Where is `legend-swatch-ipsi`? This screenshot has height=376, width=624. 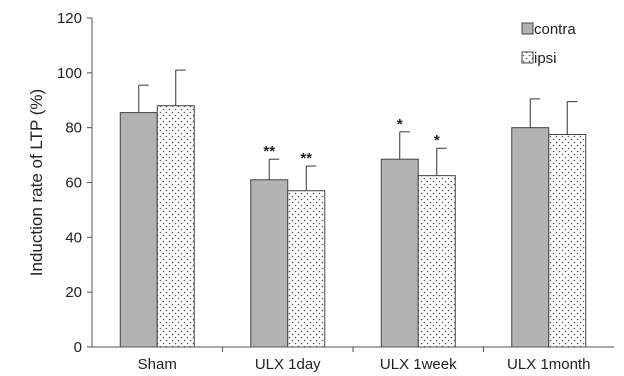 legend-swatch-ipsi is located at coordinates (527, 57).